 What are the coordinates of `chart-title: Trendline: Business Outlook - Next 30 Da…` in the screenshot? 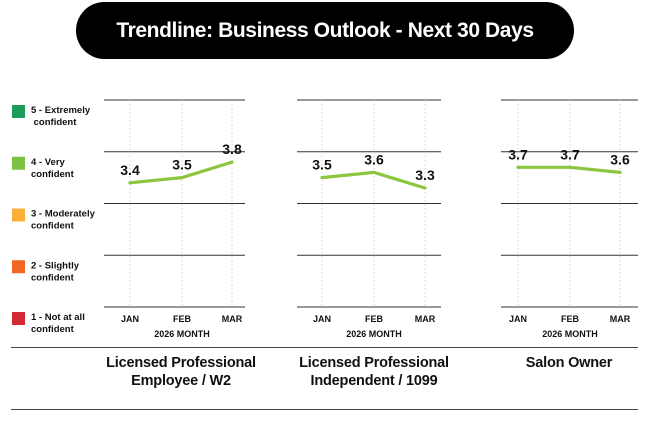 It's located at (325, 30).